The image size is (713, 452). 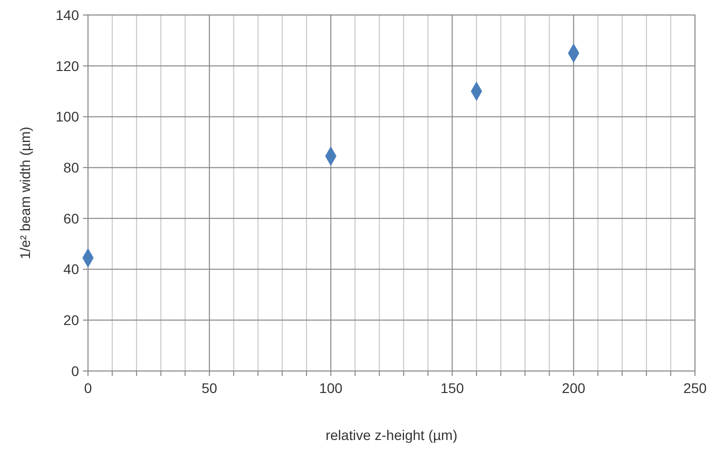 I want to click on x-tick-label: 50, so click(x=210, y=388).